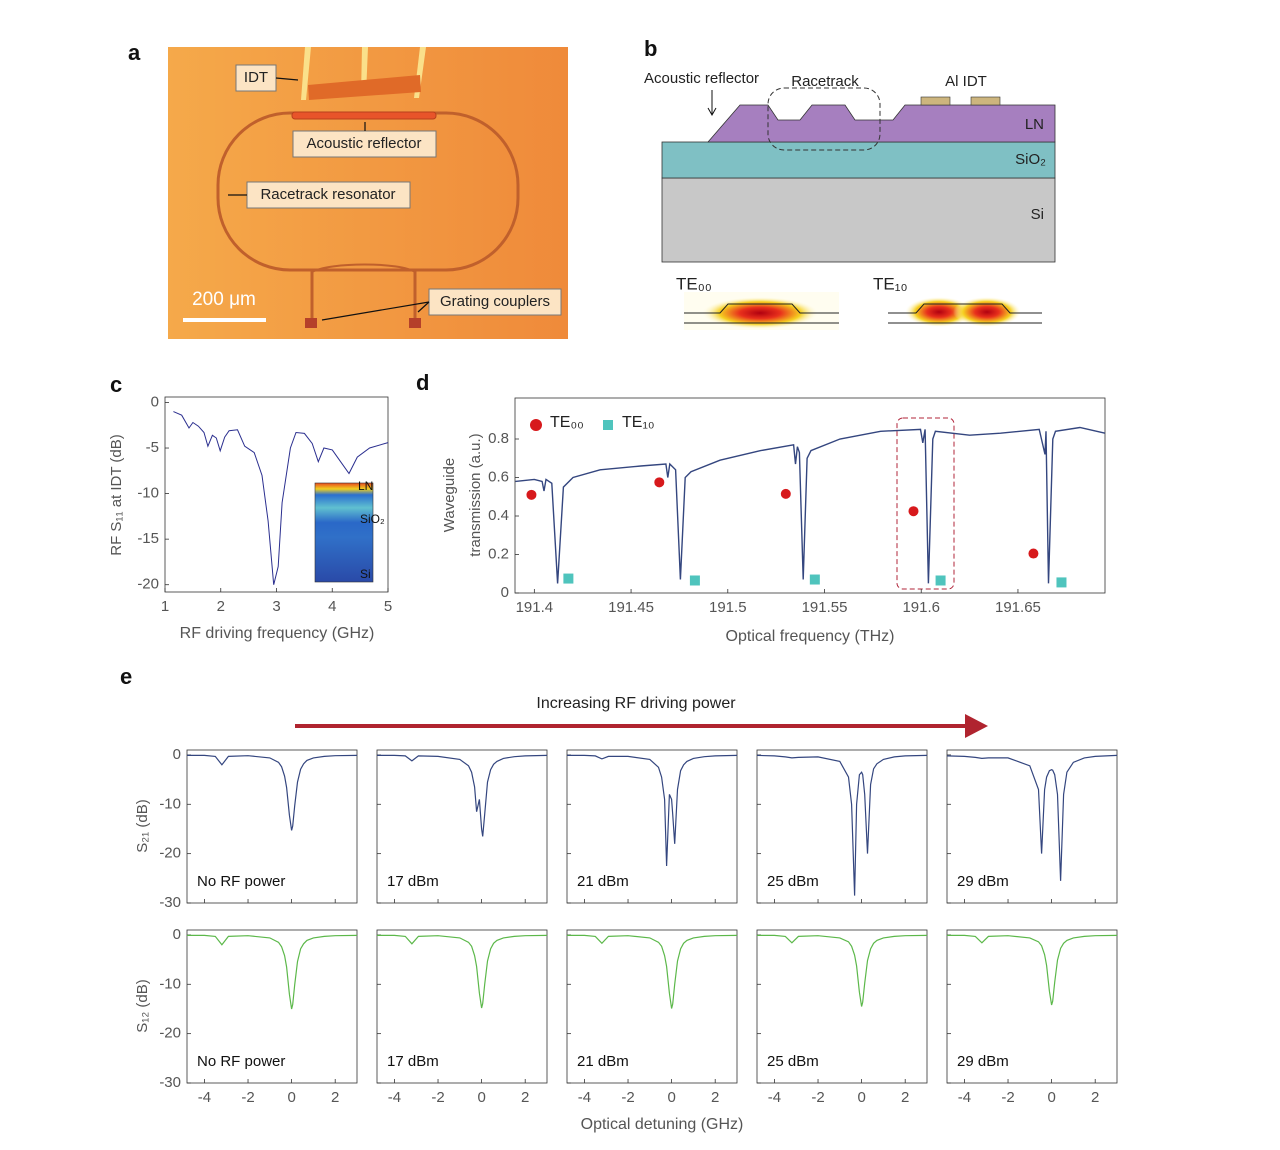 Image resolution: width=1280 pixels, height=1150 pixels. Describe the element at coordinates (1034, 124) in the screenshot. I see `layer-label: LN` at that location.